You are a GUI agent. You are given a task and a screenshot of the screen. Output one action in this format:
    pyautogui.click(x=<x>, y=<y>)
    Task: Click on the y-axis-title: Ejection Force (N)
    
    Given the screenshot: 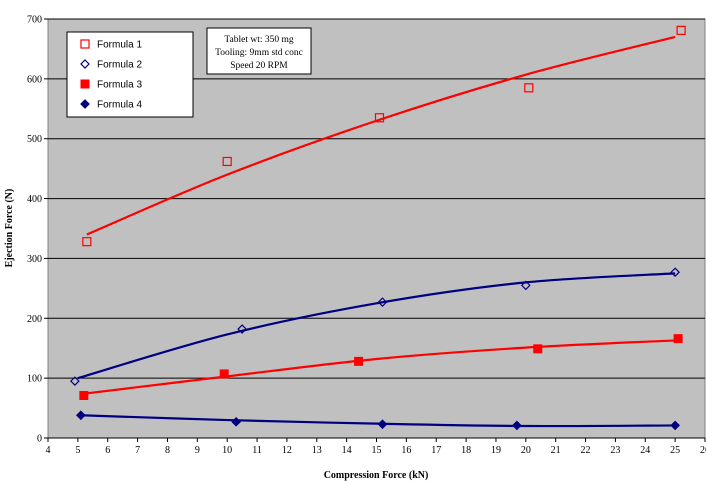 What is the action you would take?
    pyautogui.click(x=9, y=228)
    